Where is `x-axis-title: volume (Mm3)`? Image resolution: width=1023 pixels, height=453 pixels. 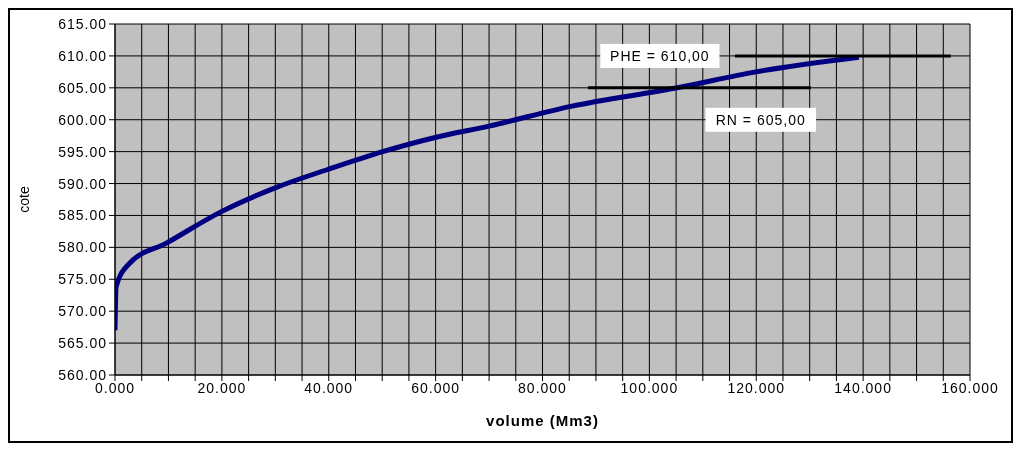 x-axis-title: volume (Mm3) is located at coordinates (542, 420).